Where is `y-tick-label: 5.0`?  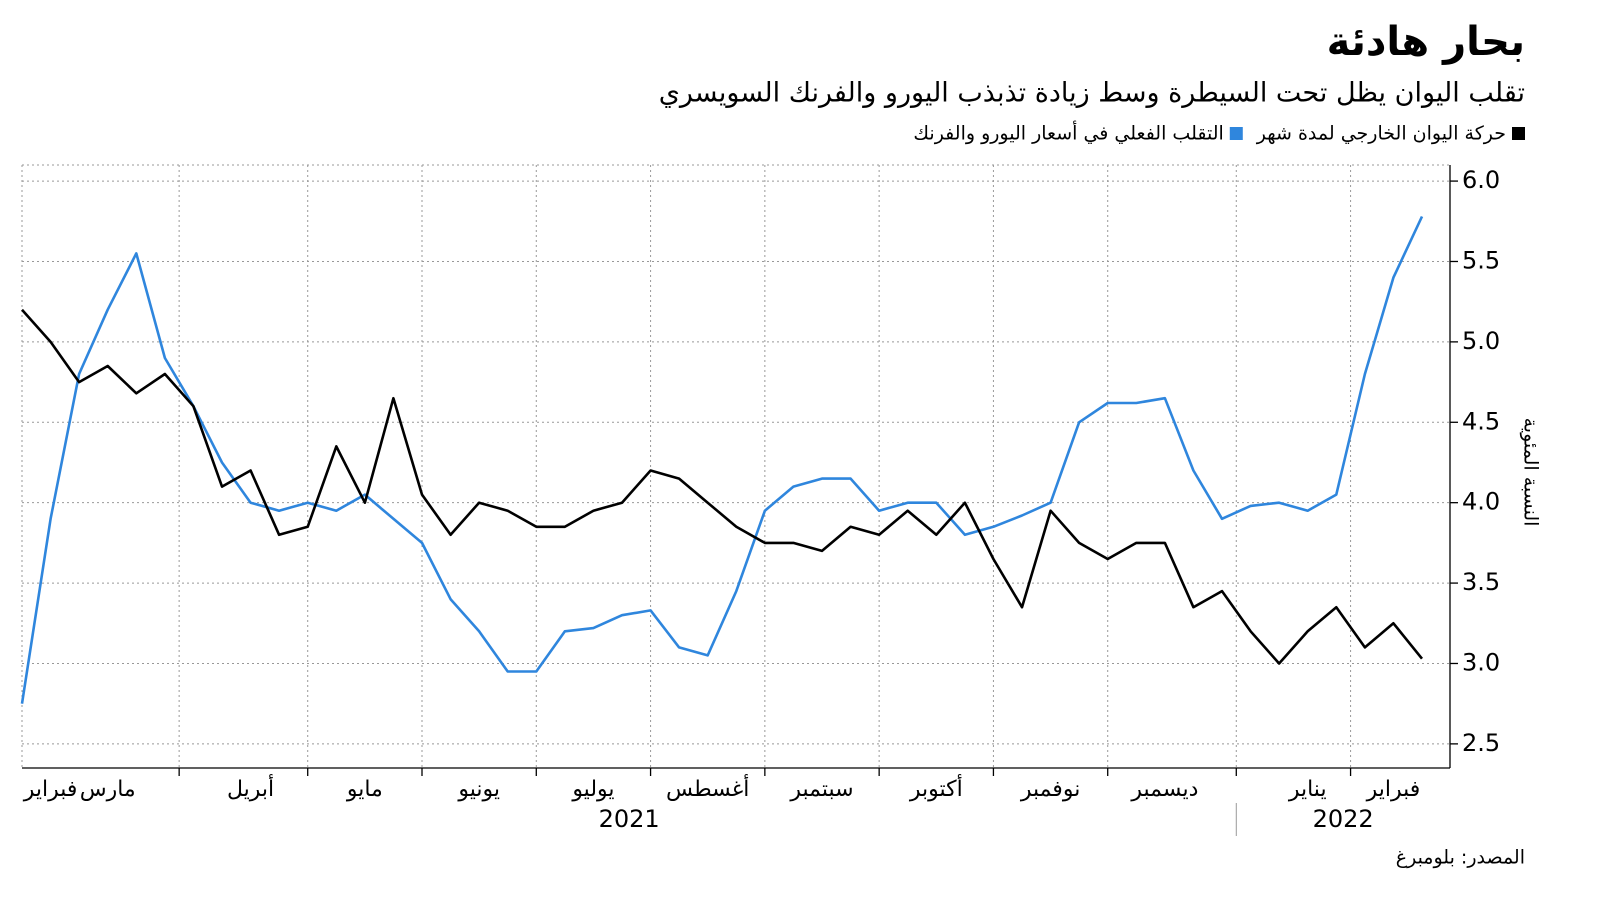 y-tick-label: 5.0 is located at coordinates (1481, 341).